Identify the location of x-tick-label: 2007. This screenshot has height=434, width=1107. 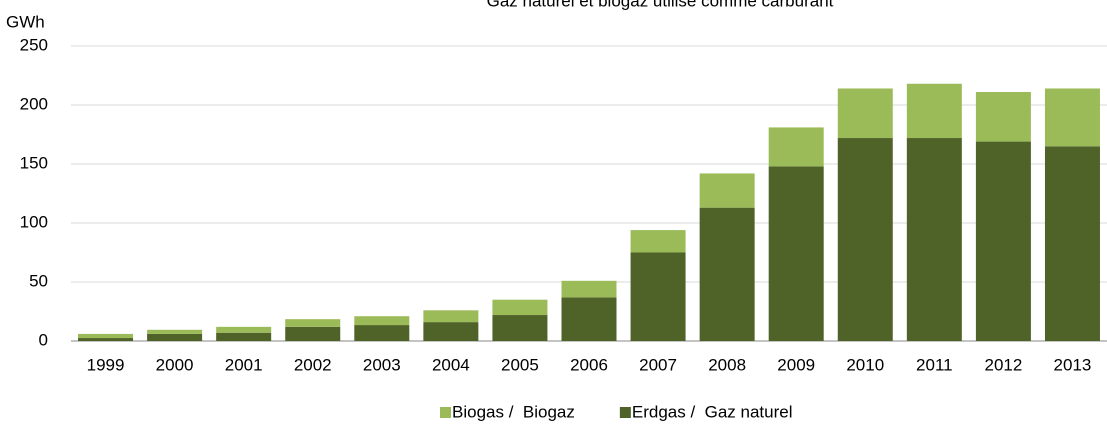
(658, 364).